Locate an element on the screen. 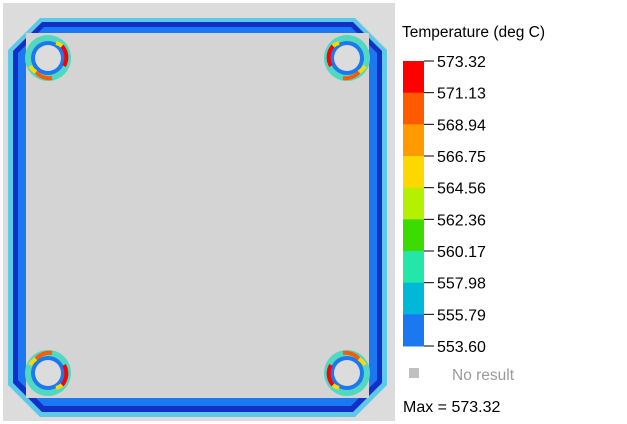 The width and height of the screenshot is (627, 424). legend-tick-label: 571.13 is located at coordinates (461, 94).